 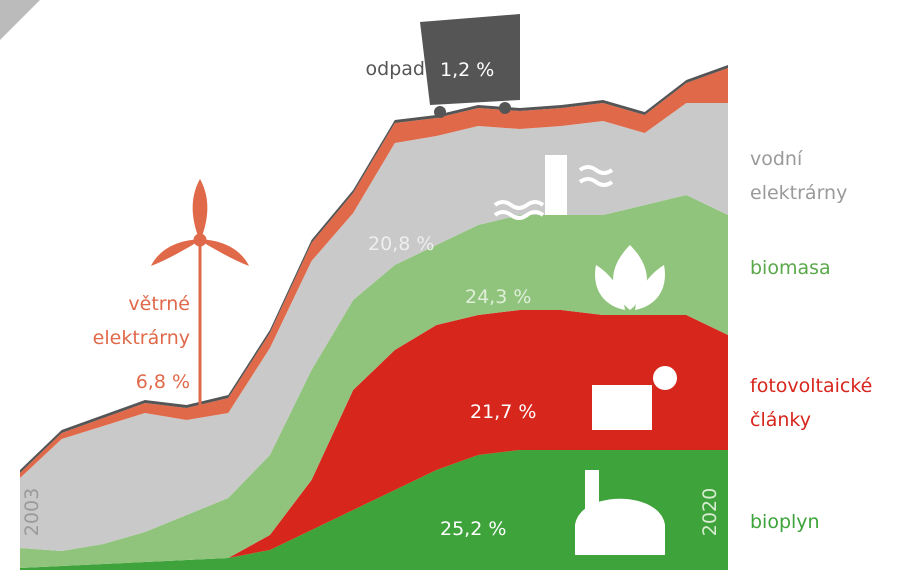 I want to click on biogas-icon, so click(x=620, y=512).